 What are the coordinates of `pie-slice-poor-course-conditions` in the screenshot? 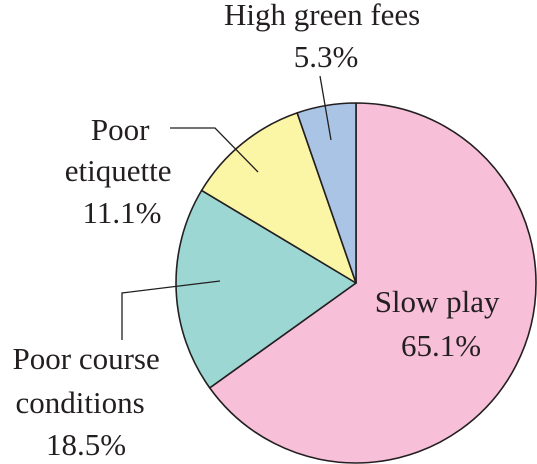 It's located at (266, 289).